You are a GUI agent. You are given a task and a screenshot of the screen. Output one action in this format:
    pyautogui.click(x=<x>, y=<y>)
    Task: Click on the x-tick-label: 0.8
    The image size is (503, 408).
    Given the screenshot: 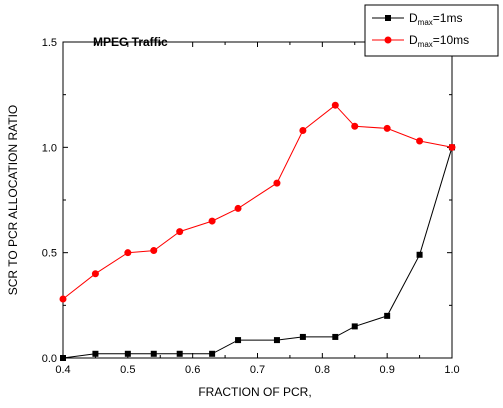 What is the action you would take?
    pyautogui.click(x=322, y=370)
    